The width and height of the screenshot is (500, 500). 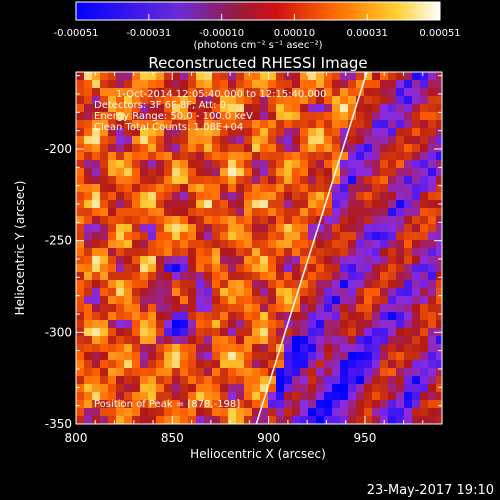 What do you see at coordinates (20, 248) in the screenshot?
I see `y-axis-label: Heliocentric Y (arcsec)` at bounding box center [20, 248].